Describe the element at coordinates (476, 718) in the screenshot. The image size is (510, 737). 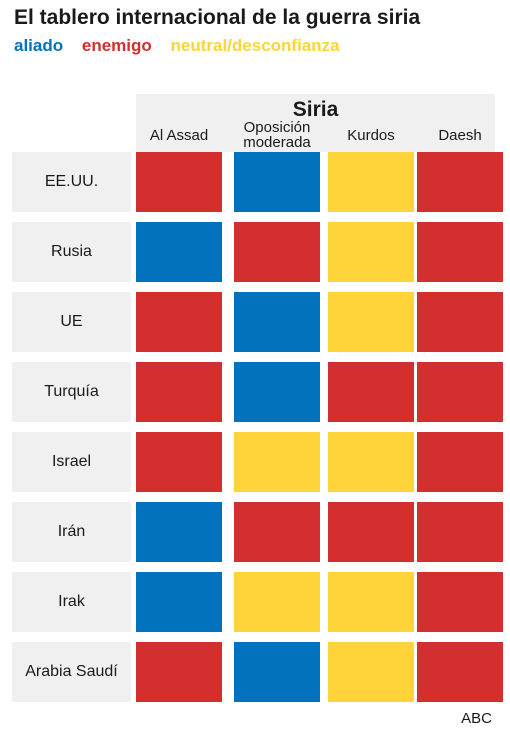
I see `source-credit: ABC` at that location.